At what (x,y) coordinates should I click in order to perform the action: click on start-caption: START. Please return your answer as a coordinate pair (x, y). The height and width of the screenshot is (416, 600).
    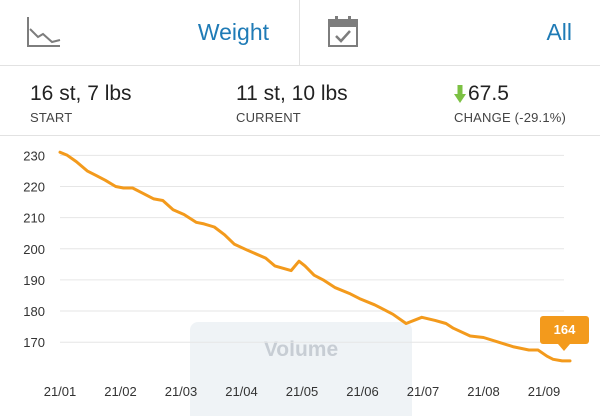
    Looking at the image, I should click on (51, 117).